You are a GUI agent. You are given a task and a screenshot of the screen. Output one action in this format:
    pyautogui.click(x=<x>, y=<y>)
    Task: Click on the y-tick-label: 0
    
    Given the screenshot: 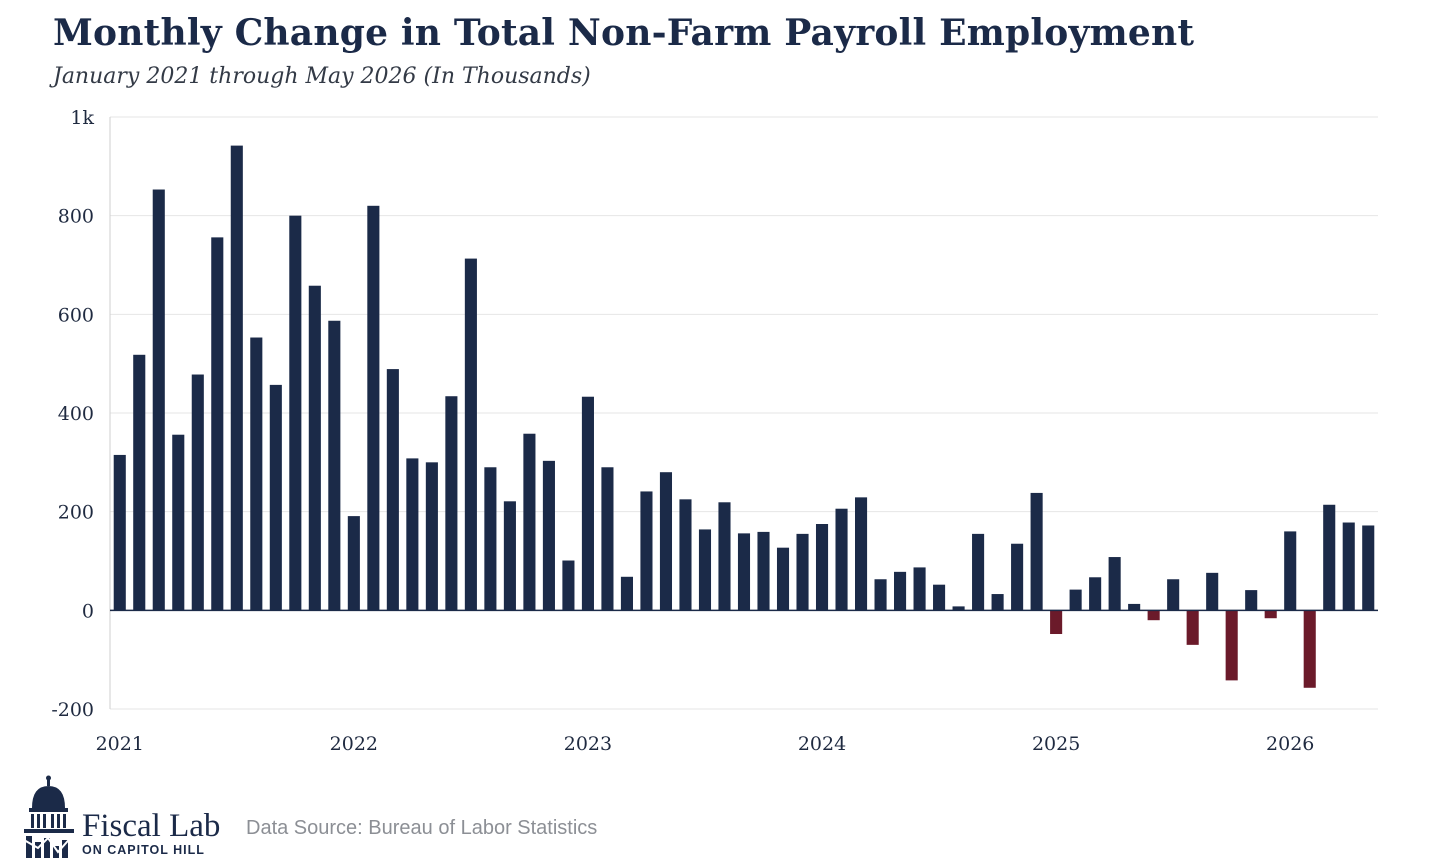 What is the action you would take?
    pyautogui.click(x=88, y=611)
    